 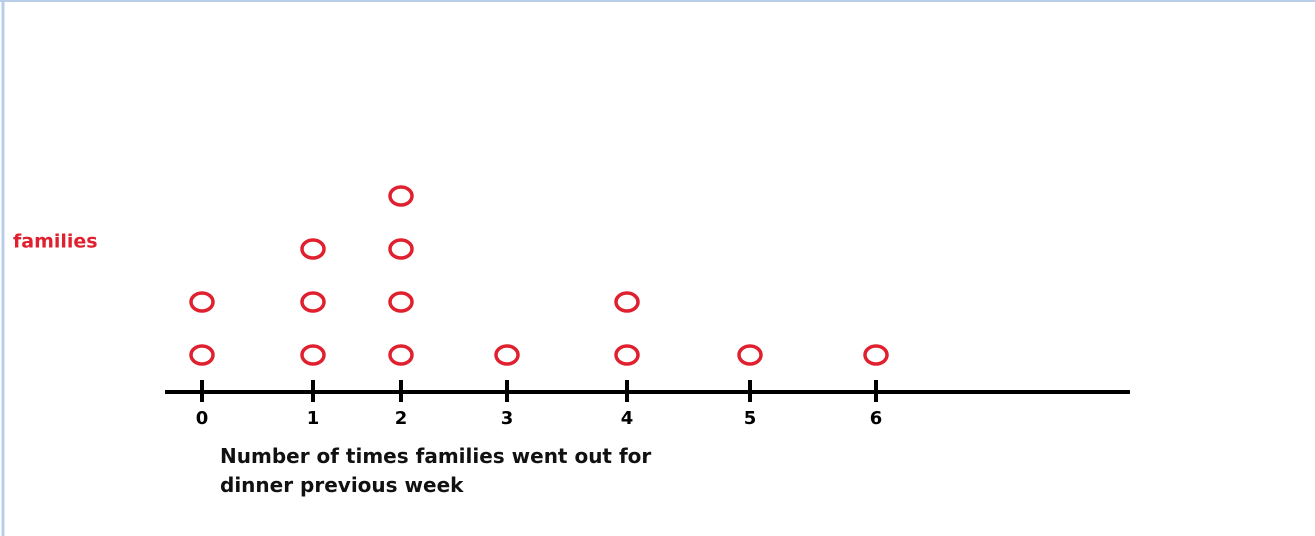 What do you see at coordinates (313, 418) in the screenshot?
I see `x-tick-label: 1` at bounding box center [313, 418].